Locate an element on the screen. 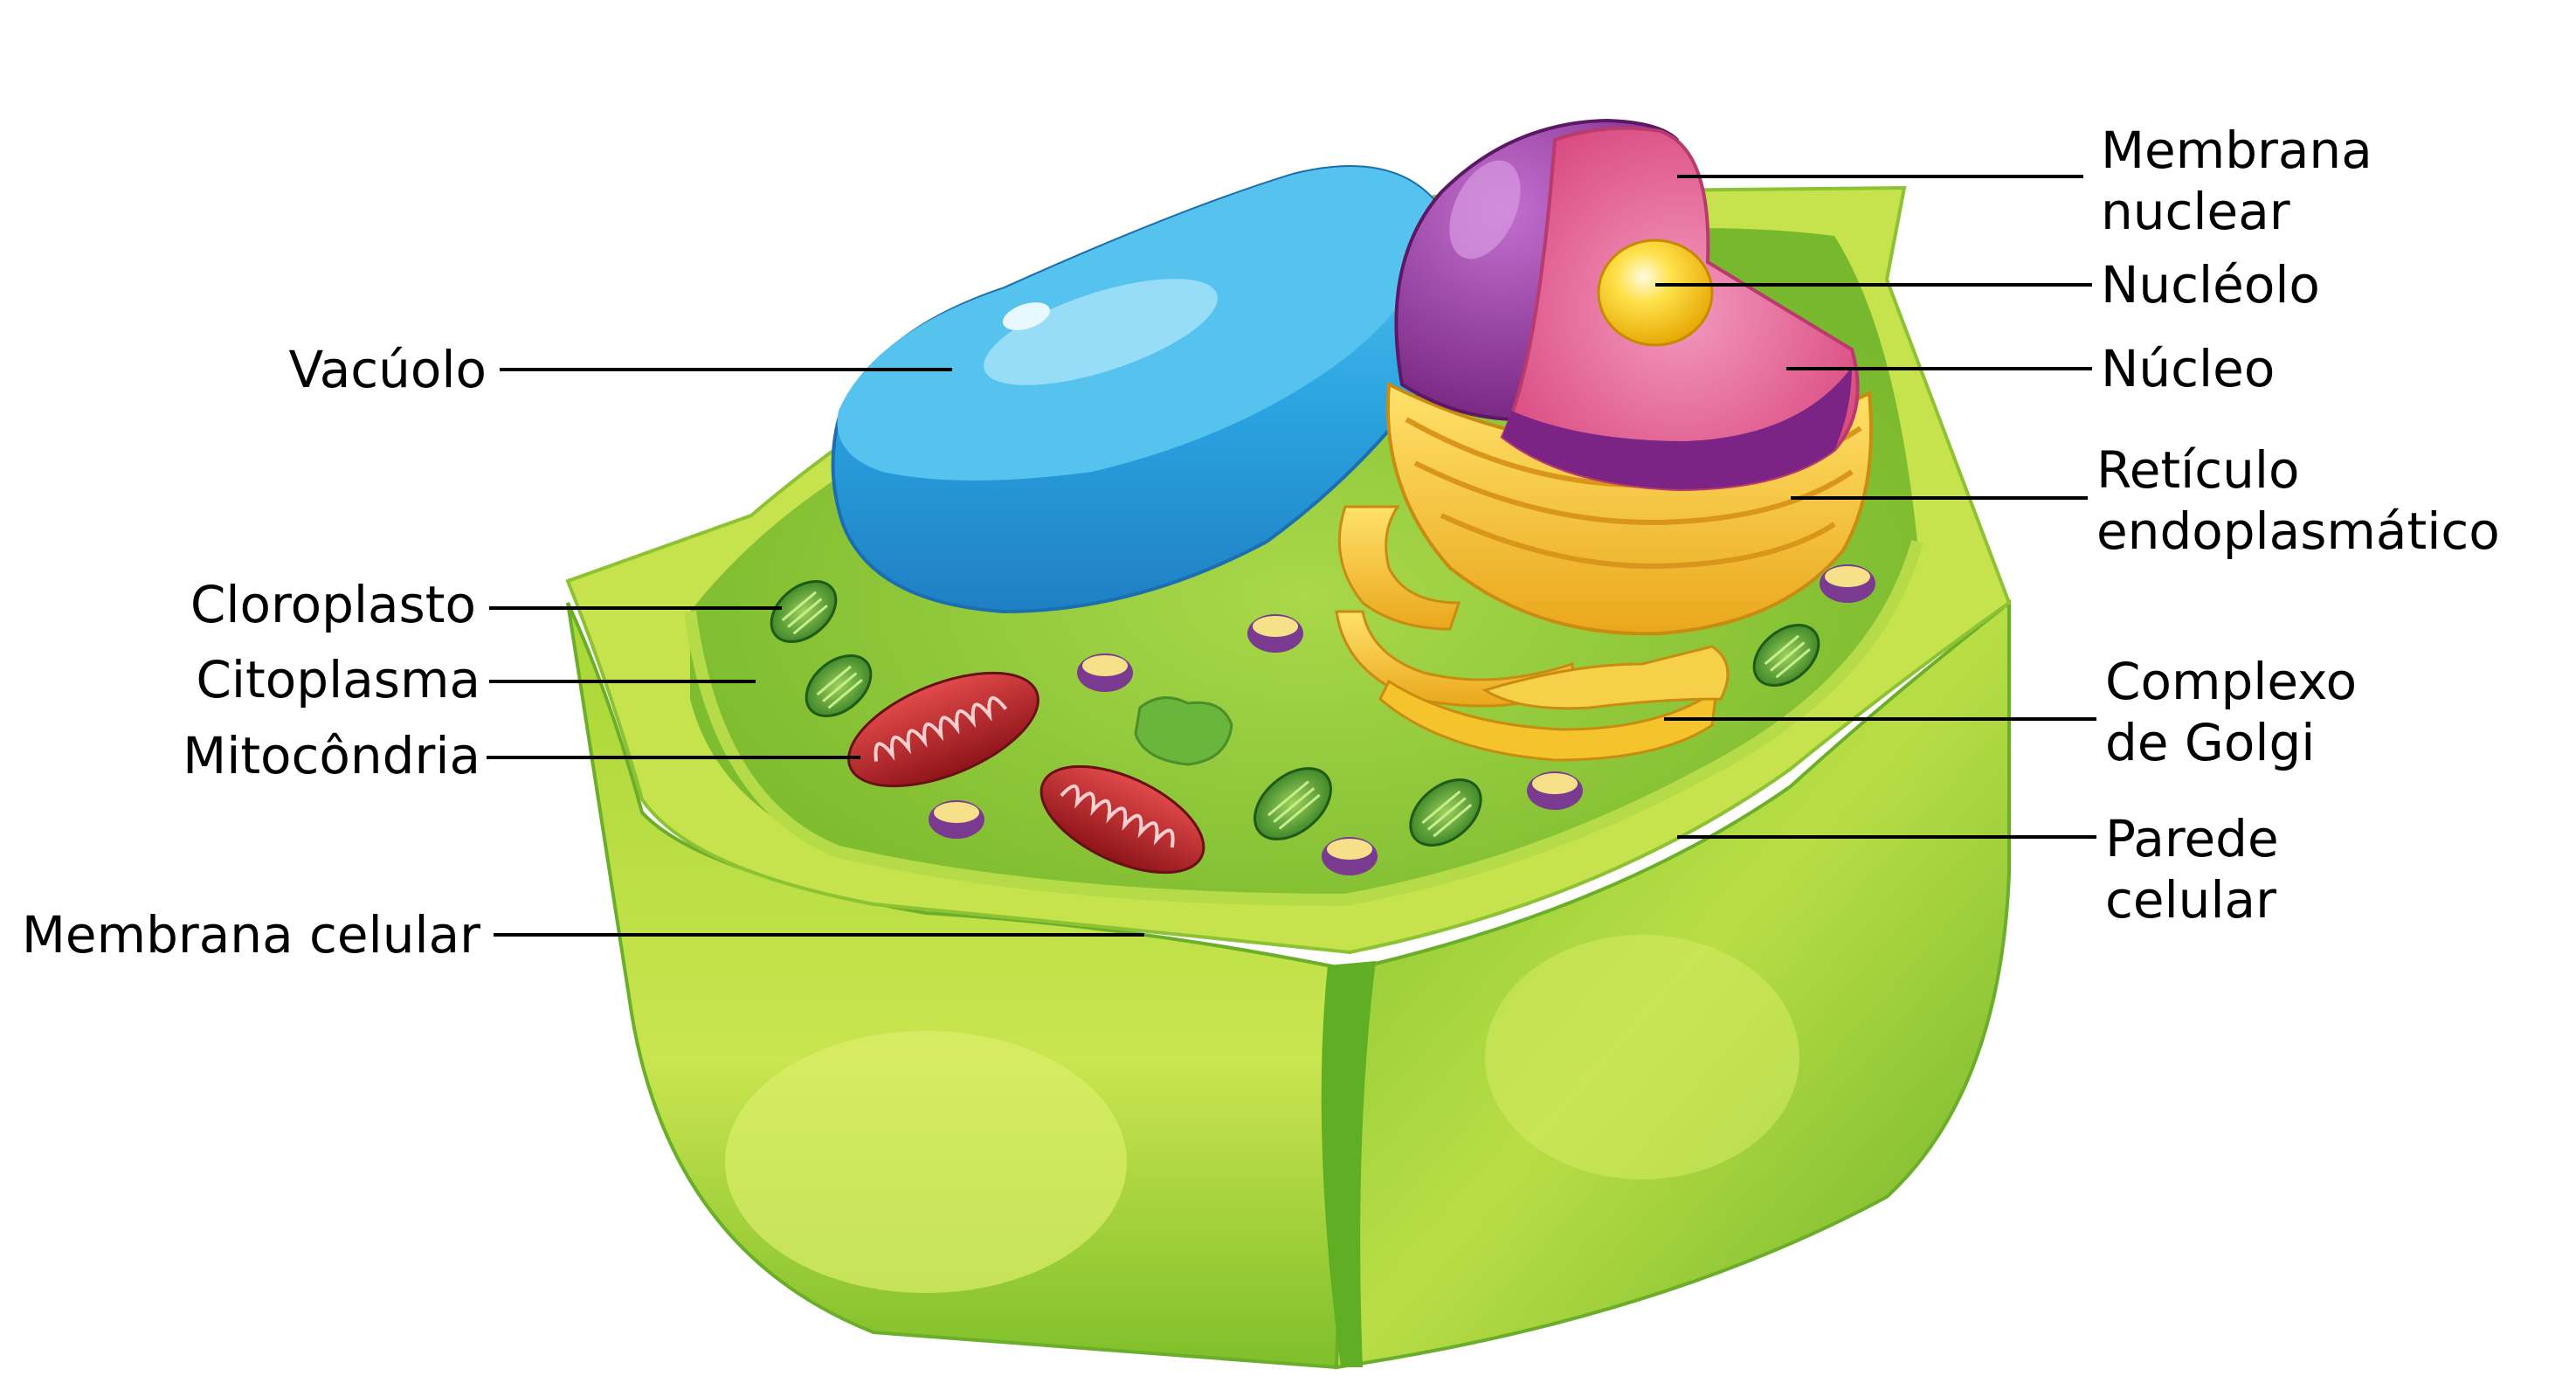  mitochondrion-body is located at coordinates (1122, 819).